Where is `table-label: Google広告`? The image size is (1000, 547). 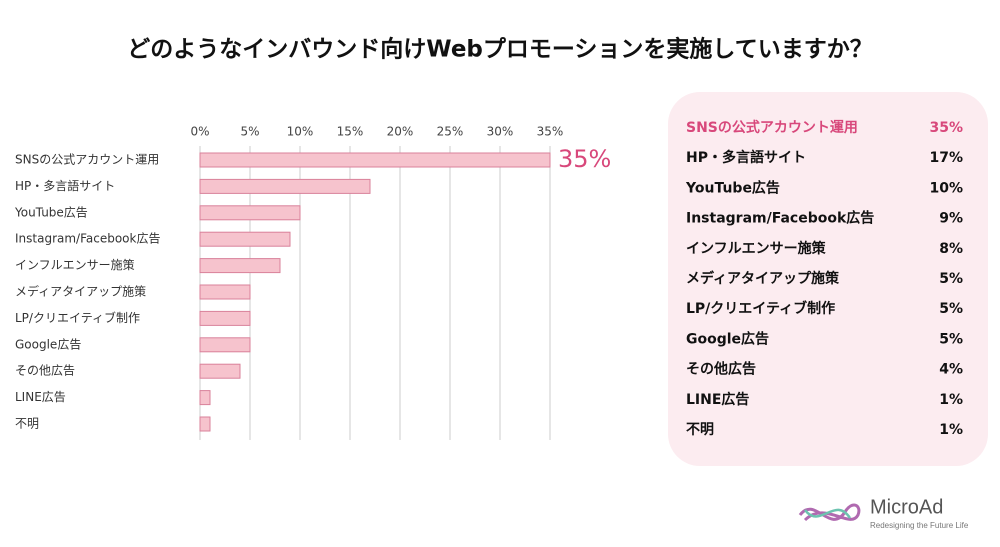
table-label: Google広告 is located at coordinates (727, 338).